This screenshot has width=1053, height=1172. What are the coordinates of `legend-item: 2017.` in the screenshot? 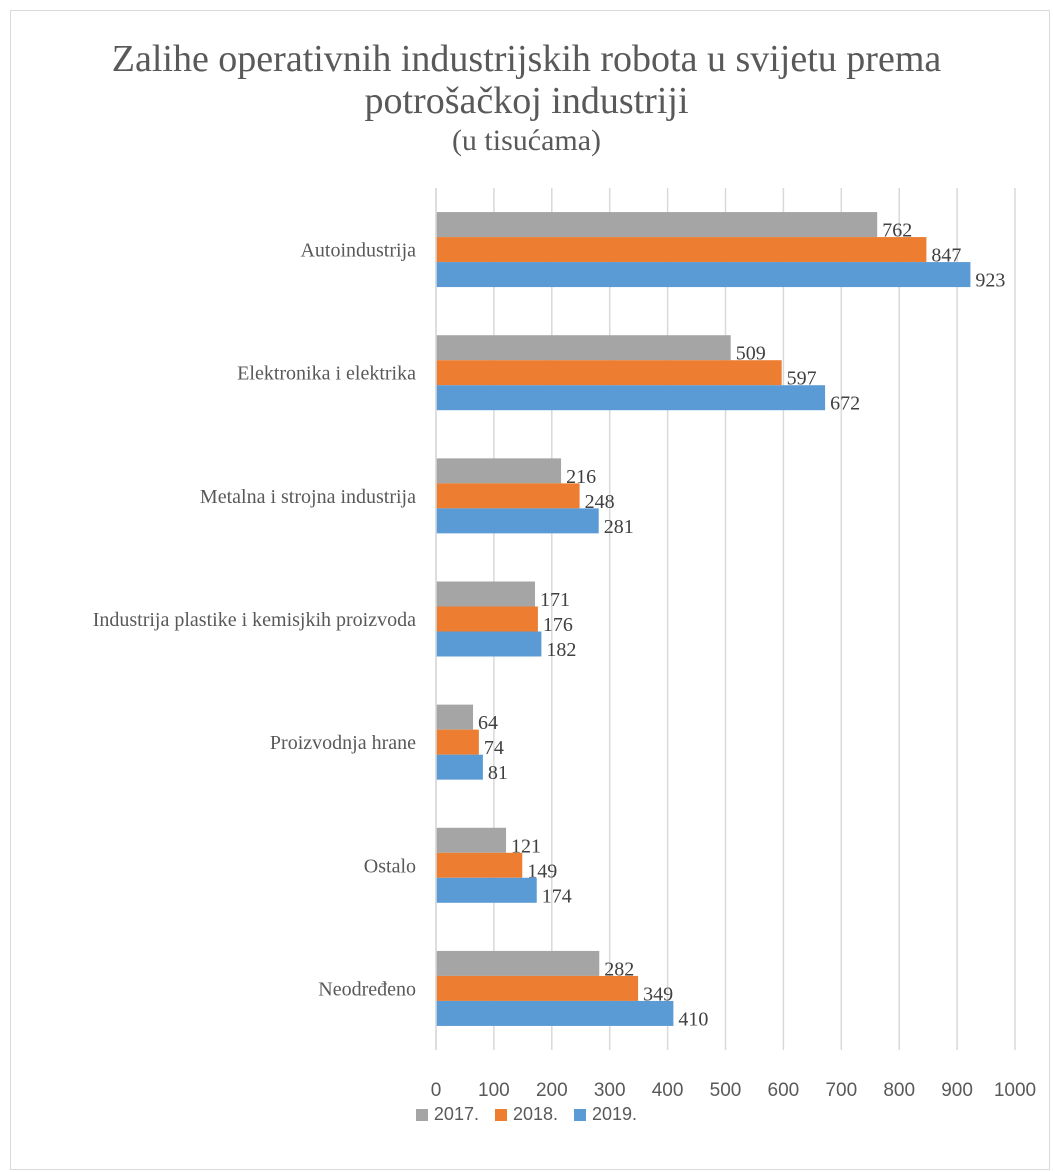 It's located at (447, 1114).